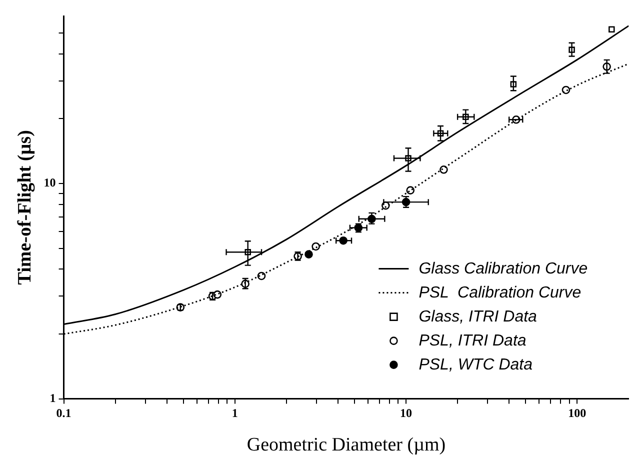 The height and width of the screenshot is (465, 634). I want to click on y-axis-title: Time-of-Flight (µs), so click(25, 207).